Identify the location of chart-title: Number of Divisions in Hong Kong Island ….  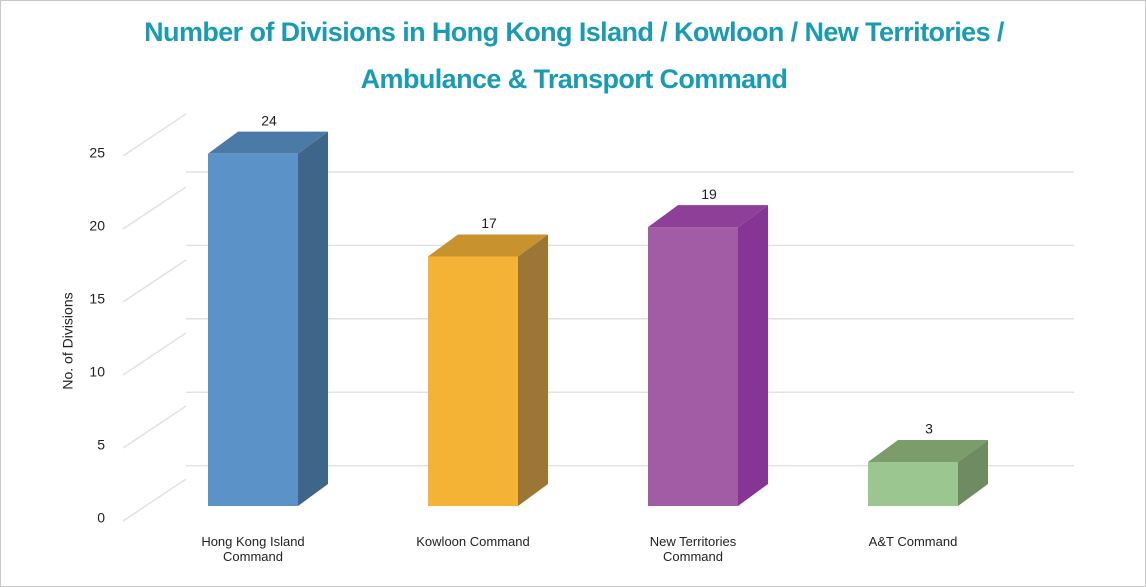
(574, 55).